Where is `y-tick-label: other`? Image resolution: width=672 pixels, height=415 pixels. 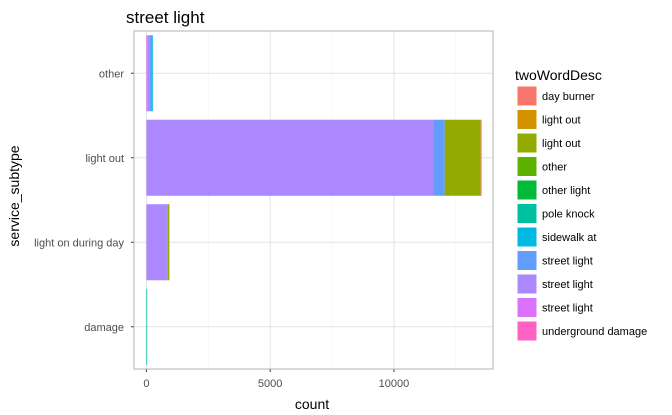 y-tick-label: other is located at coordinates (111, 74).